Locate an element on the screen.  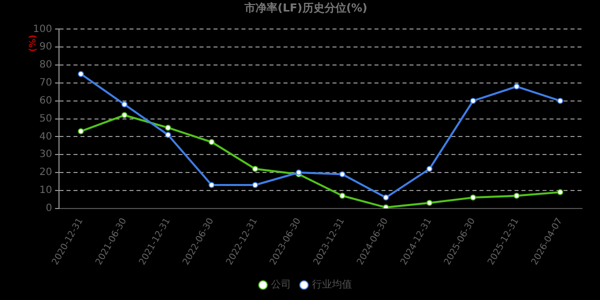
y-tick-label: 40 is located at coordinates (45, 136).